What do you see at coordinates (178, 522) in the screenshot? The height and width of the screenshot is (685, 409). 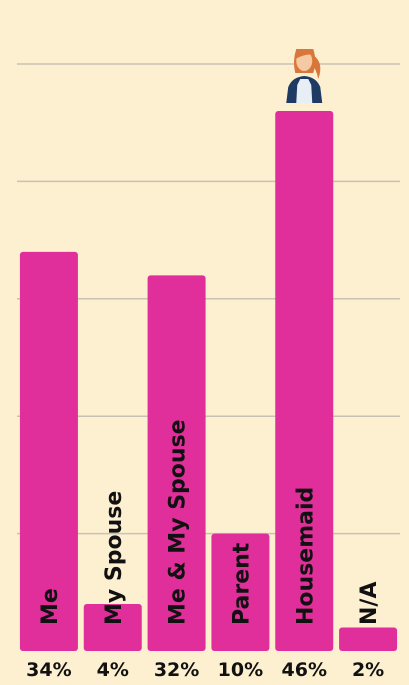 I see `category-label: Me & My Spouse` at bounding box center [178, 522].